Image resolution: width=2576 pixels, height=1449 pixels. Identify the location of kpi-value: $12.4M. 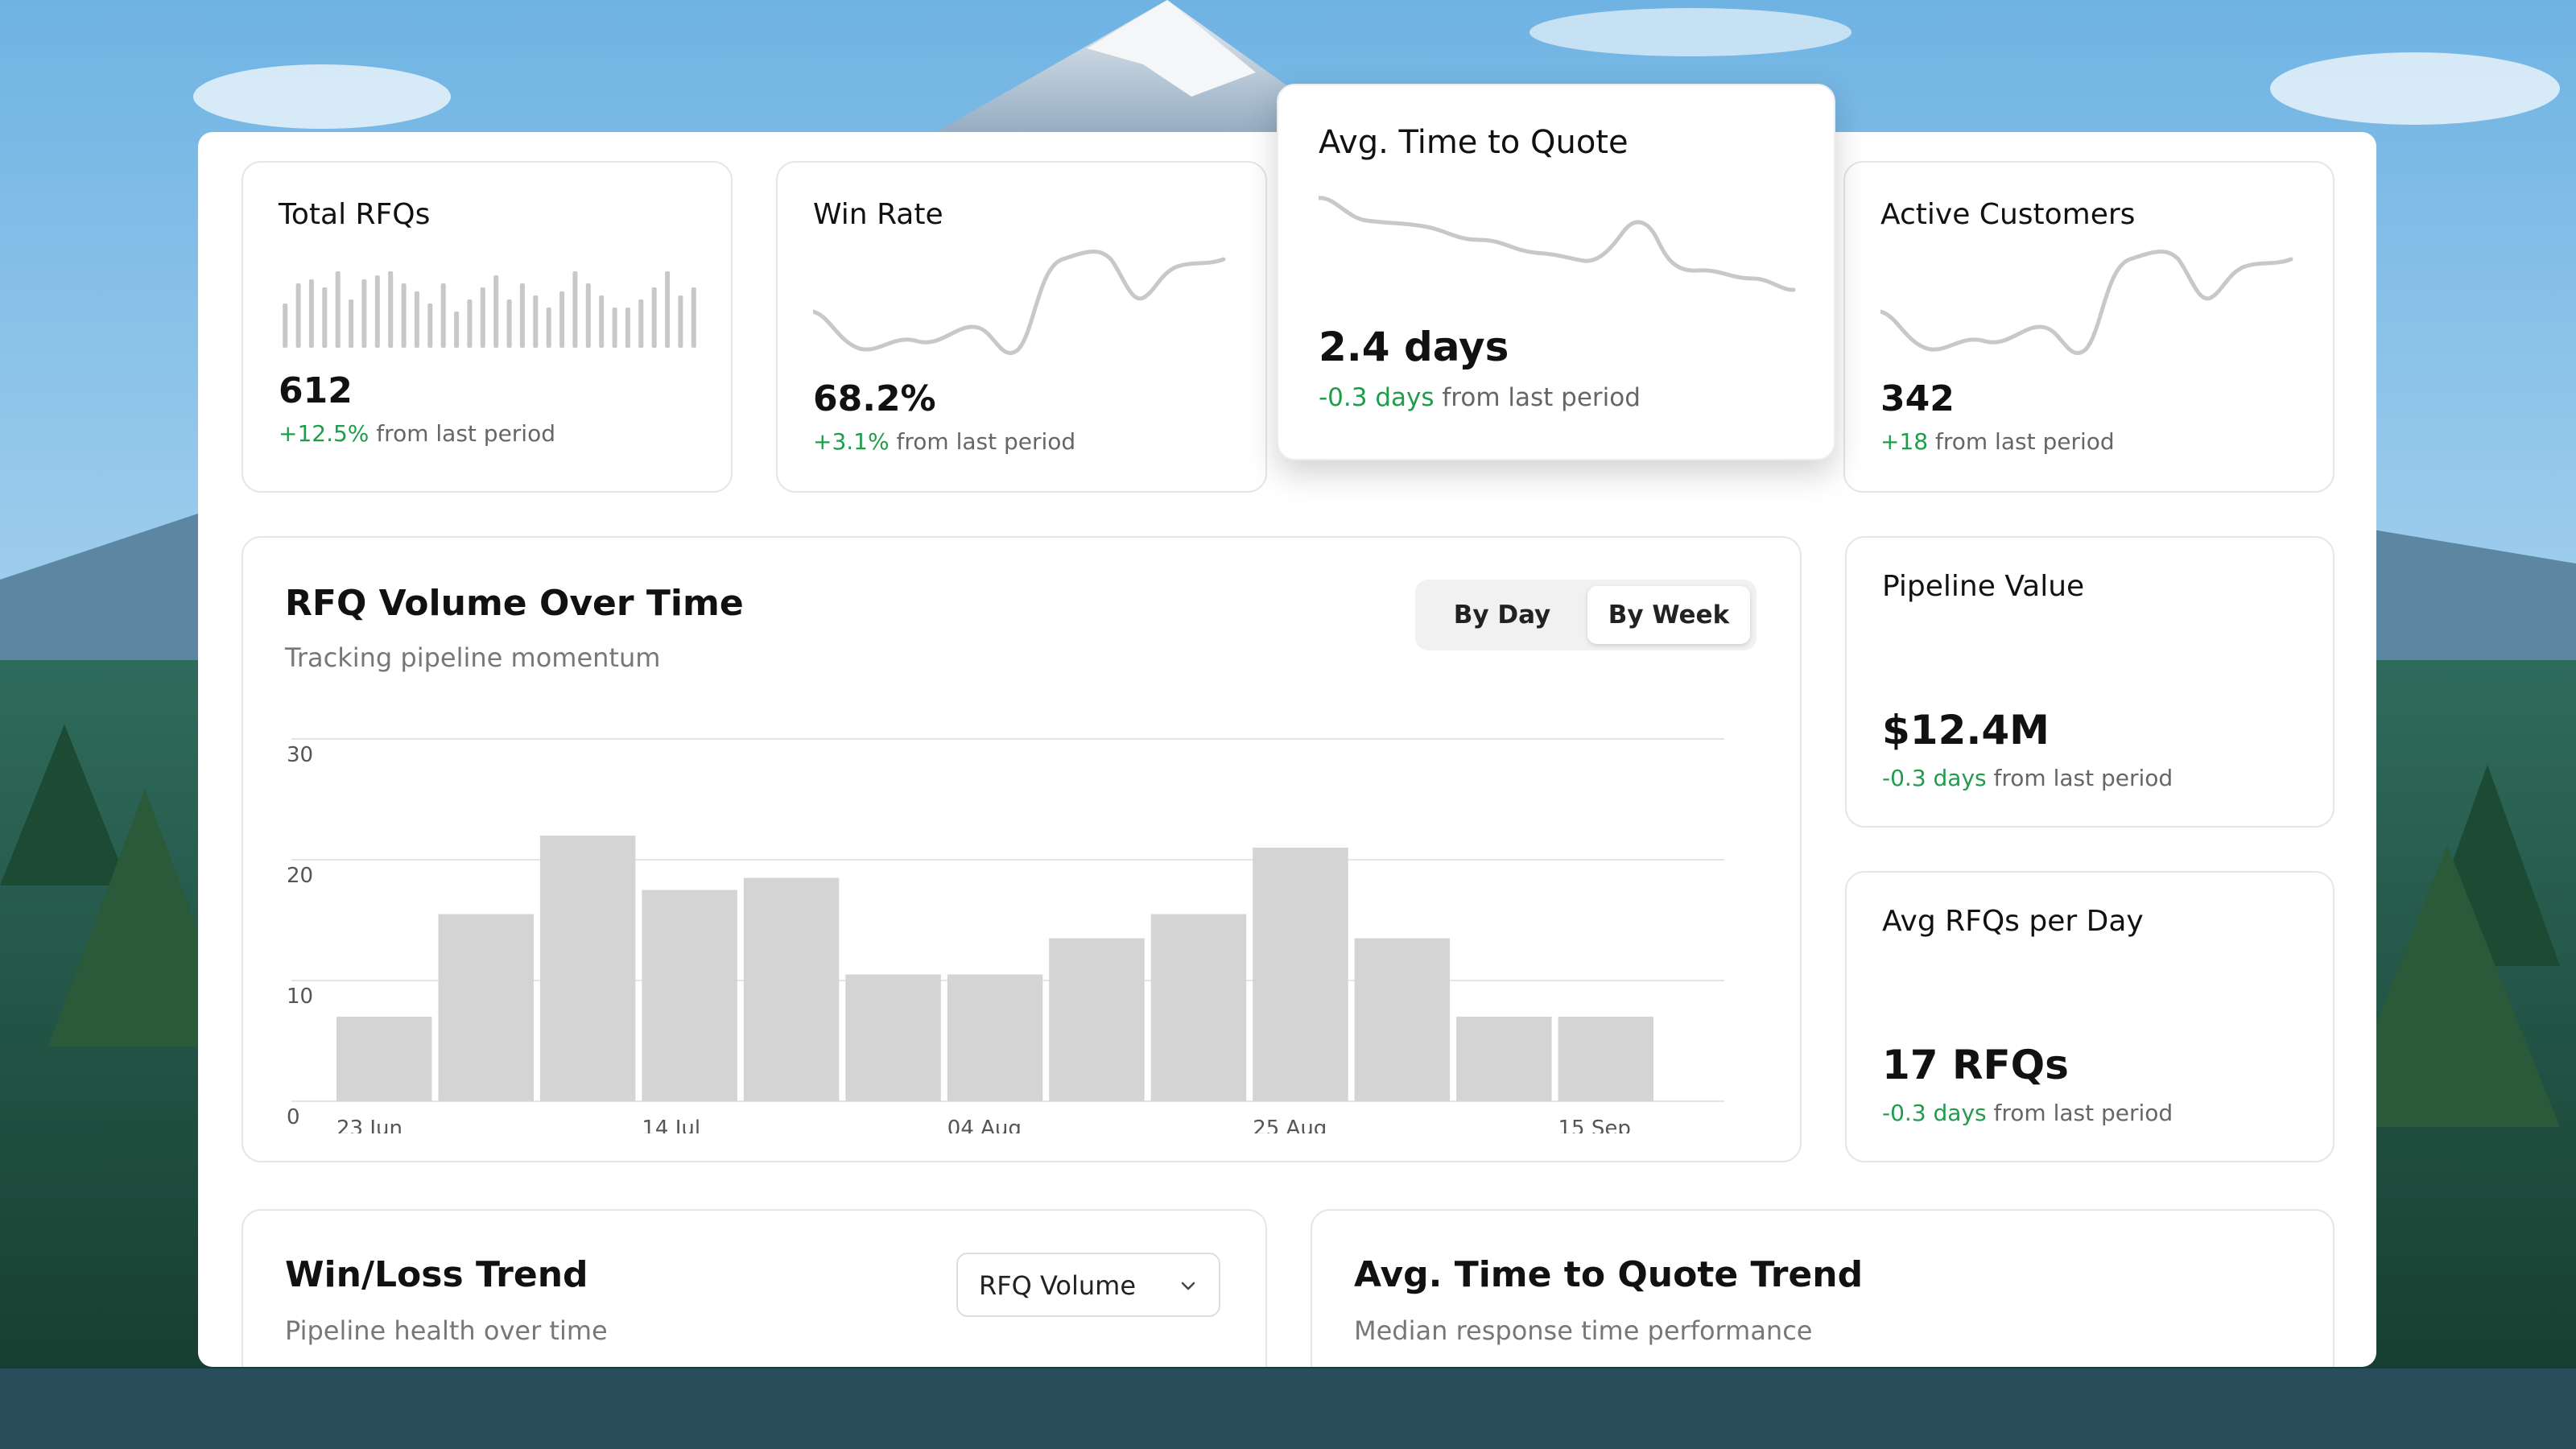
(1966, 730).